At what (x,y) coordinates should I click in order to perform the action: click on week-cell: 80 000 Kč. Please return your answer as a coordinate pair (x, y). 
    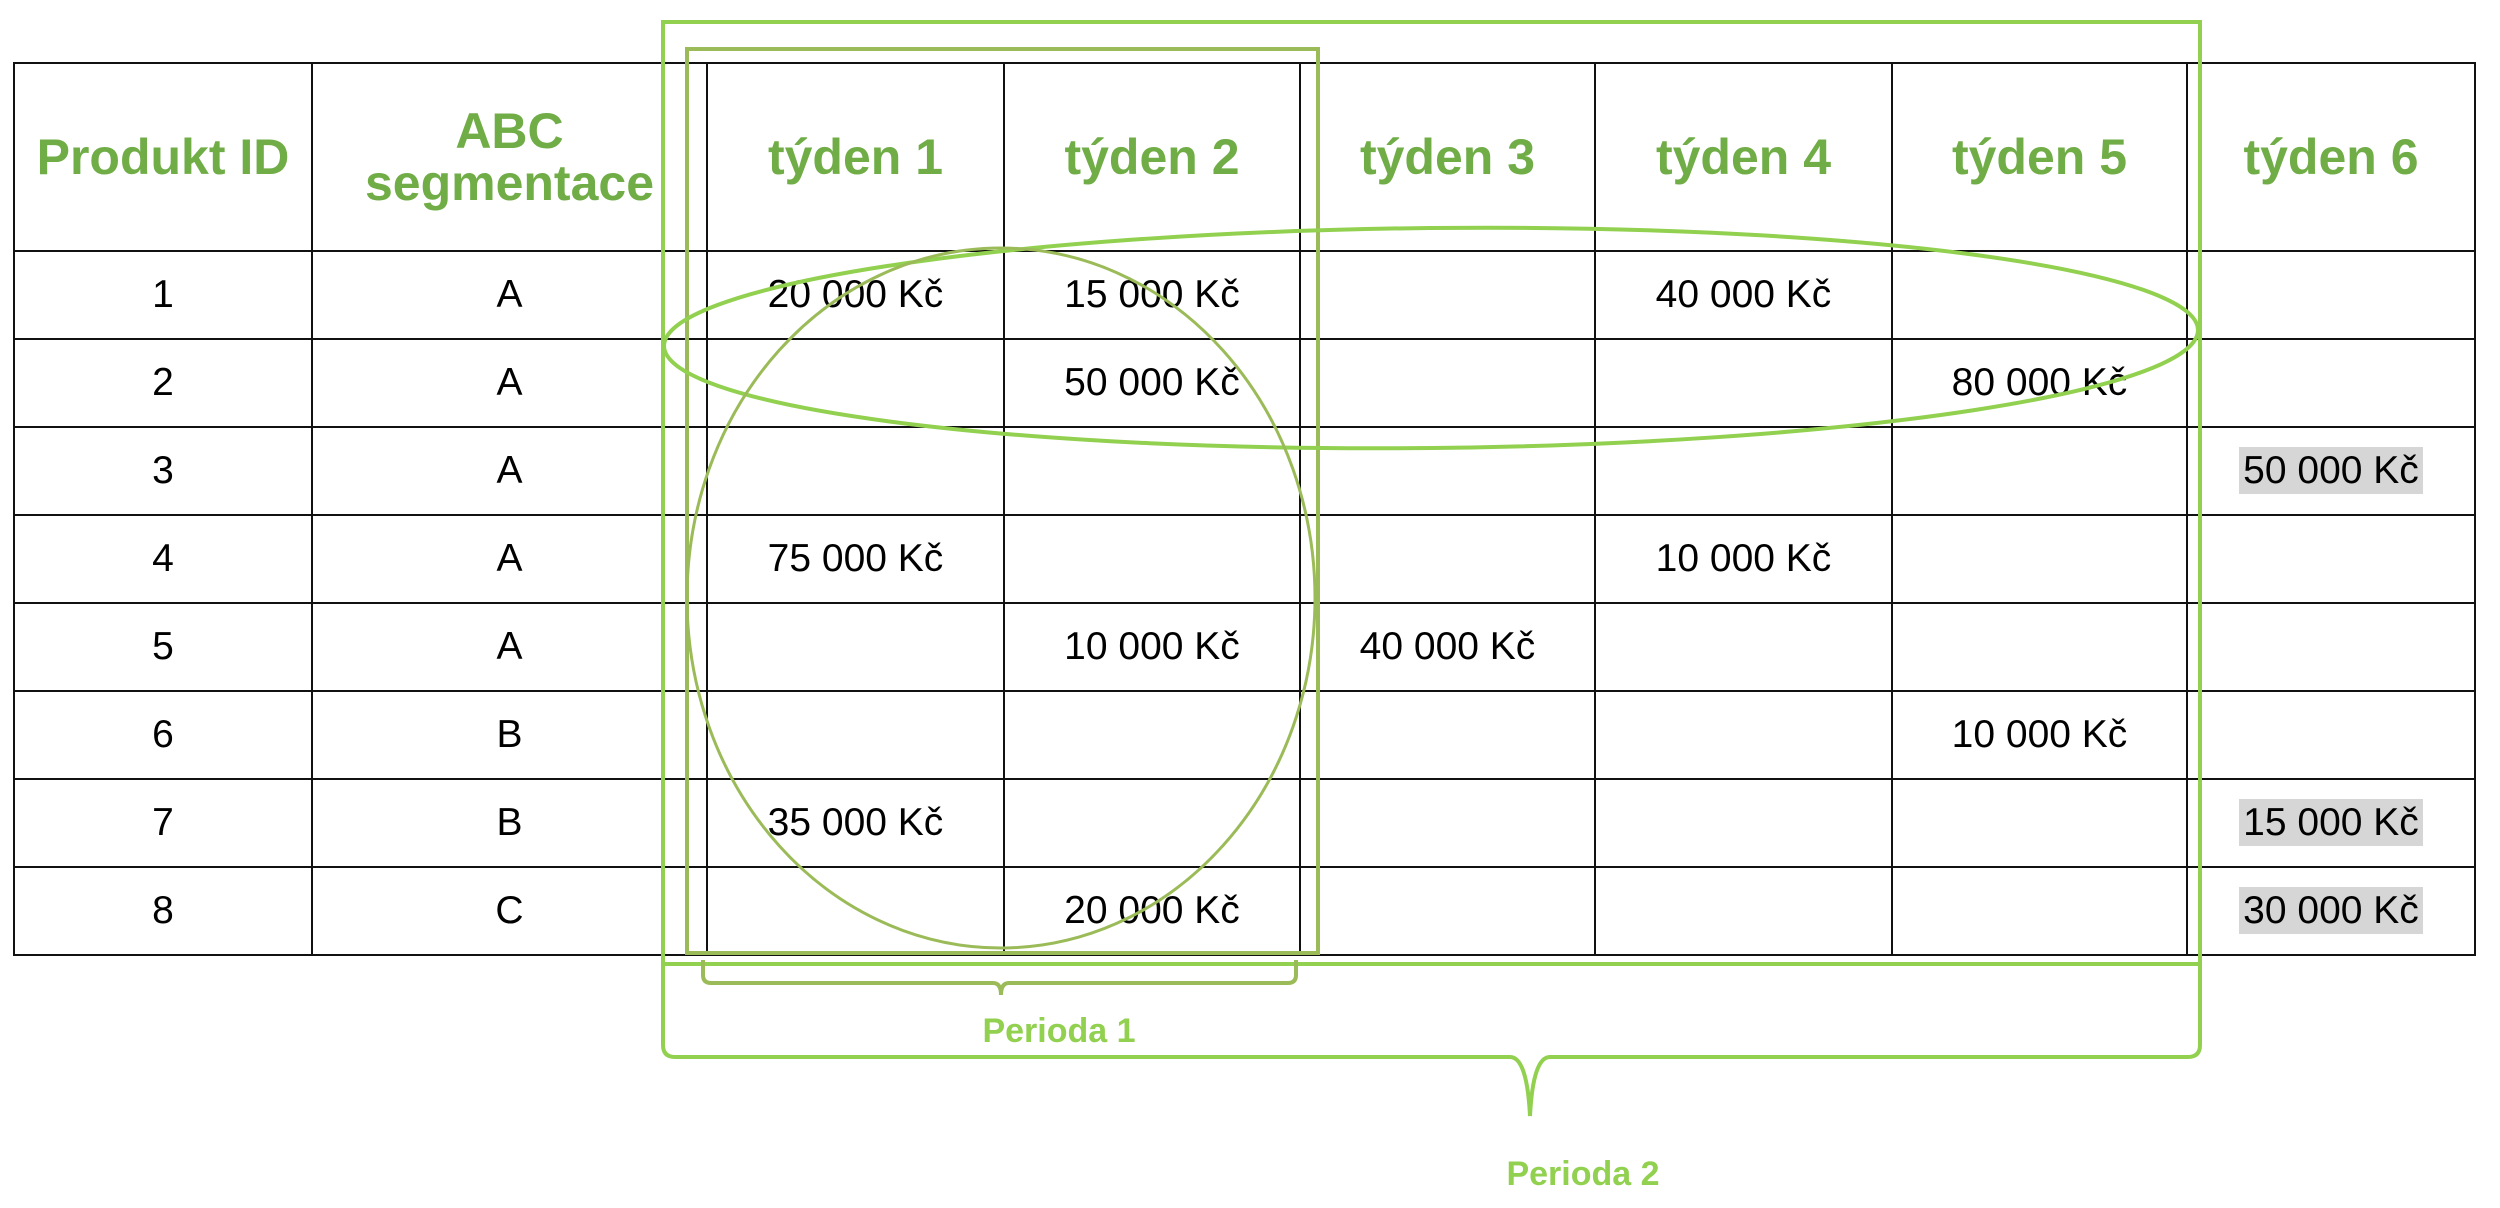
    Looking at the image, I should click on (2039, 383).